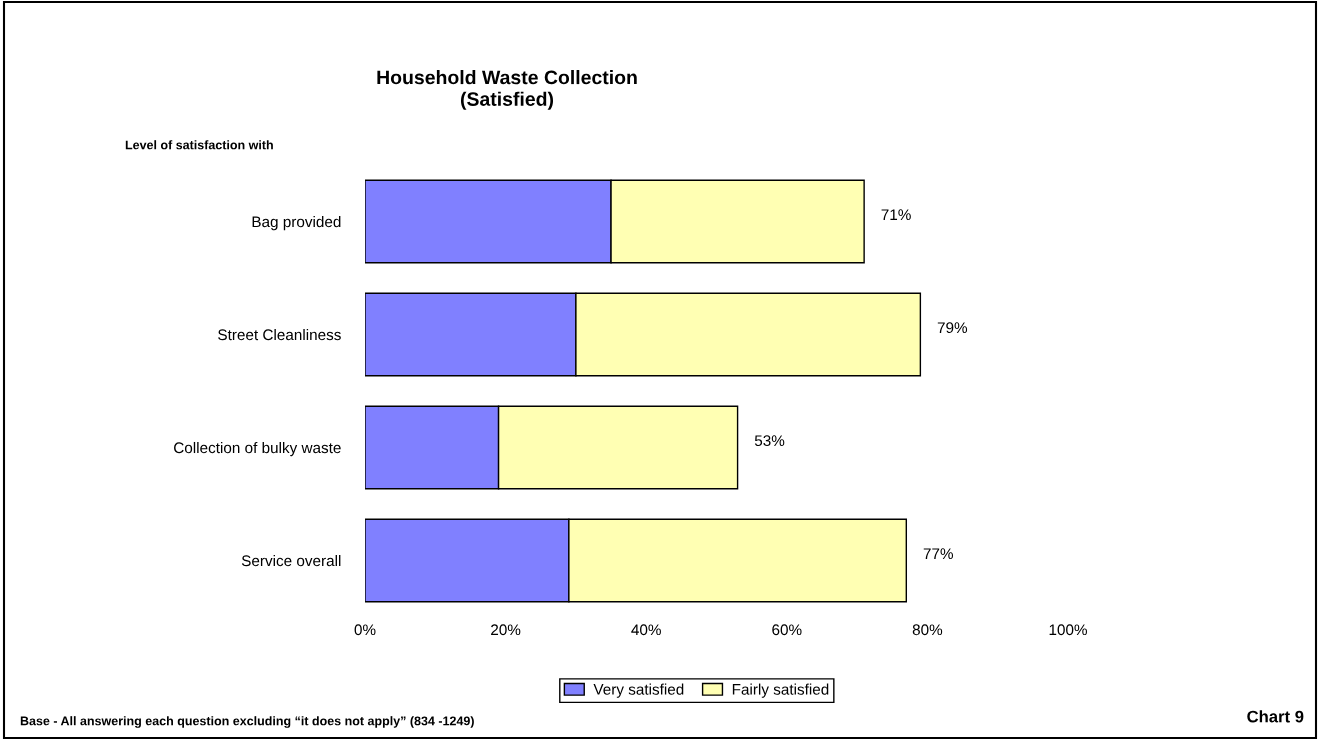  Describe the element at coordinates (638, 690) in the screenshot. I see `legend-label: Very satisfied` at that location.